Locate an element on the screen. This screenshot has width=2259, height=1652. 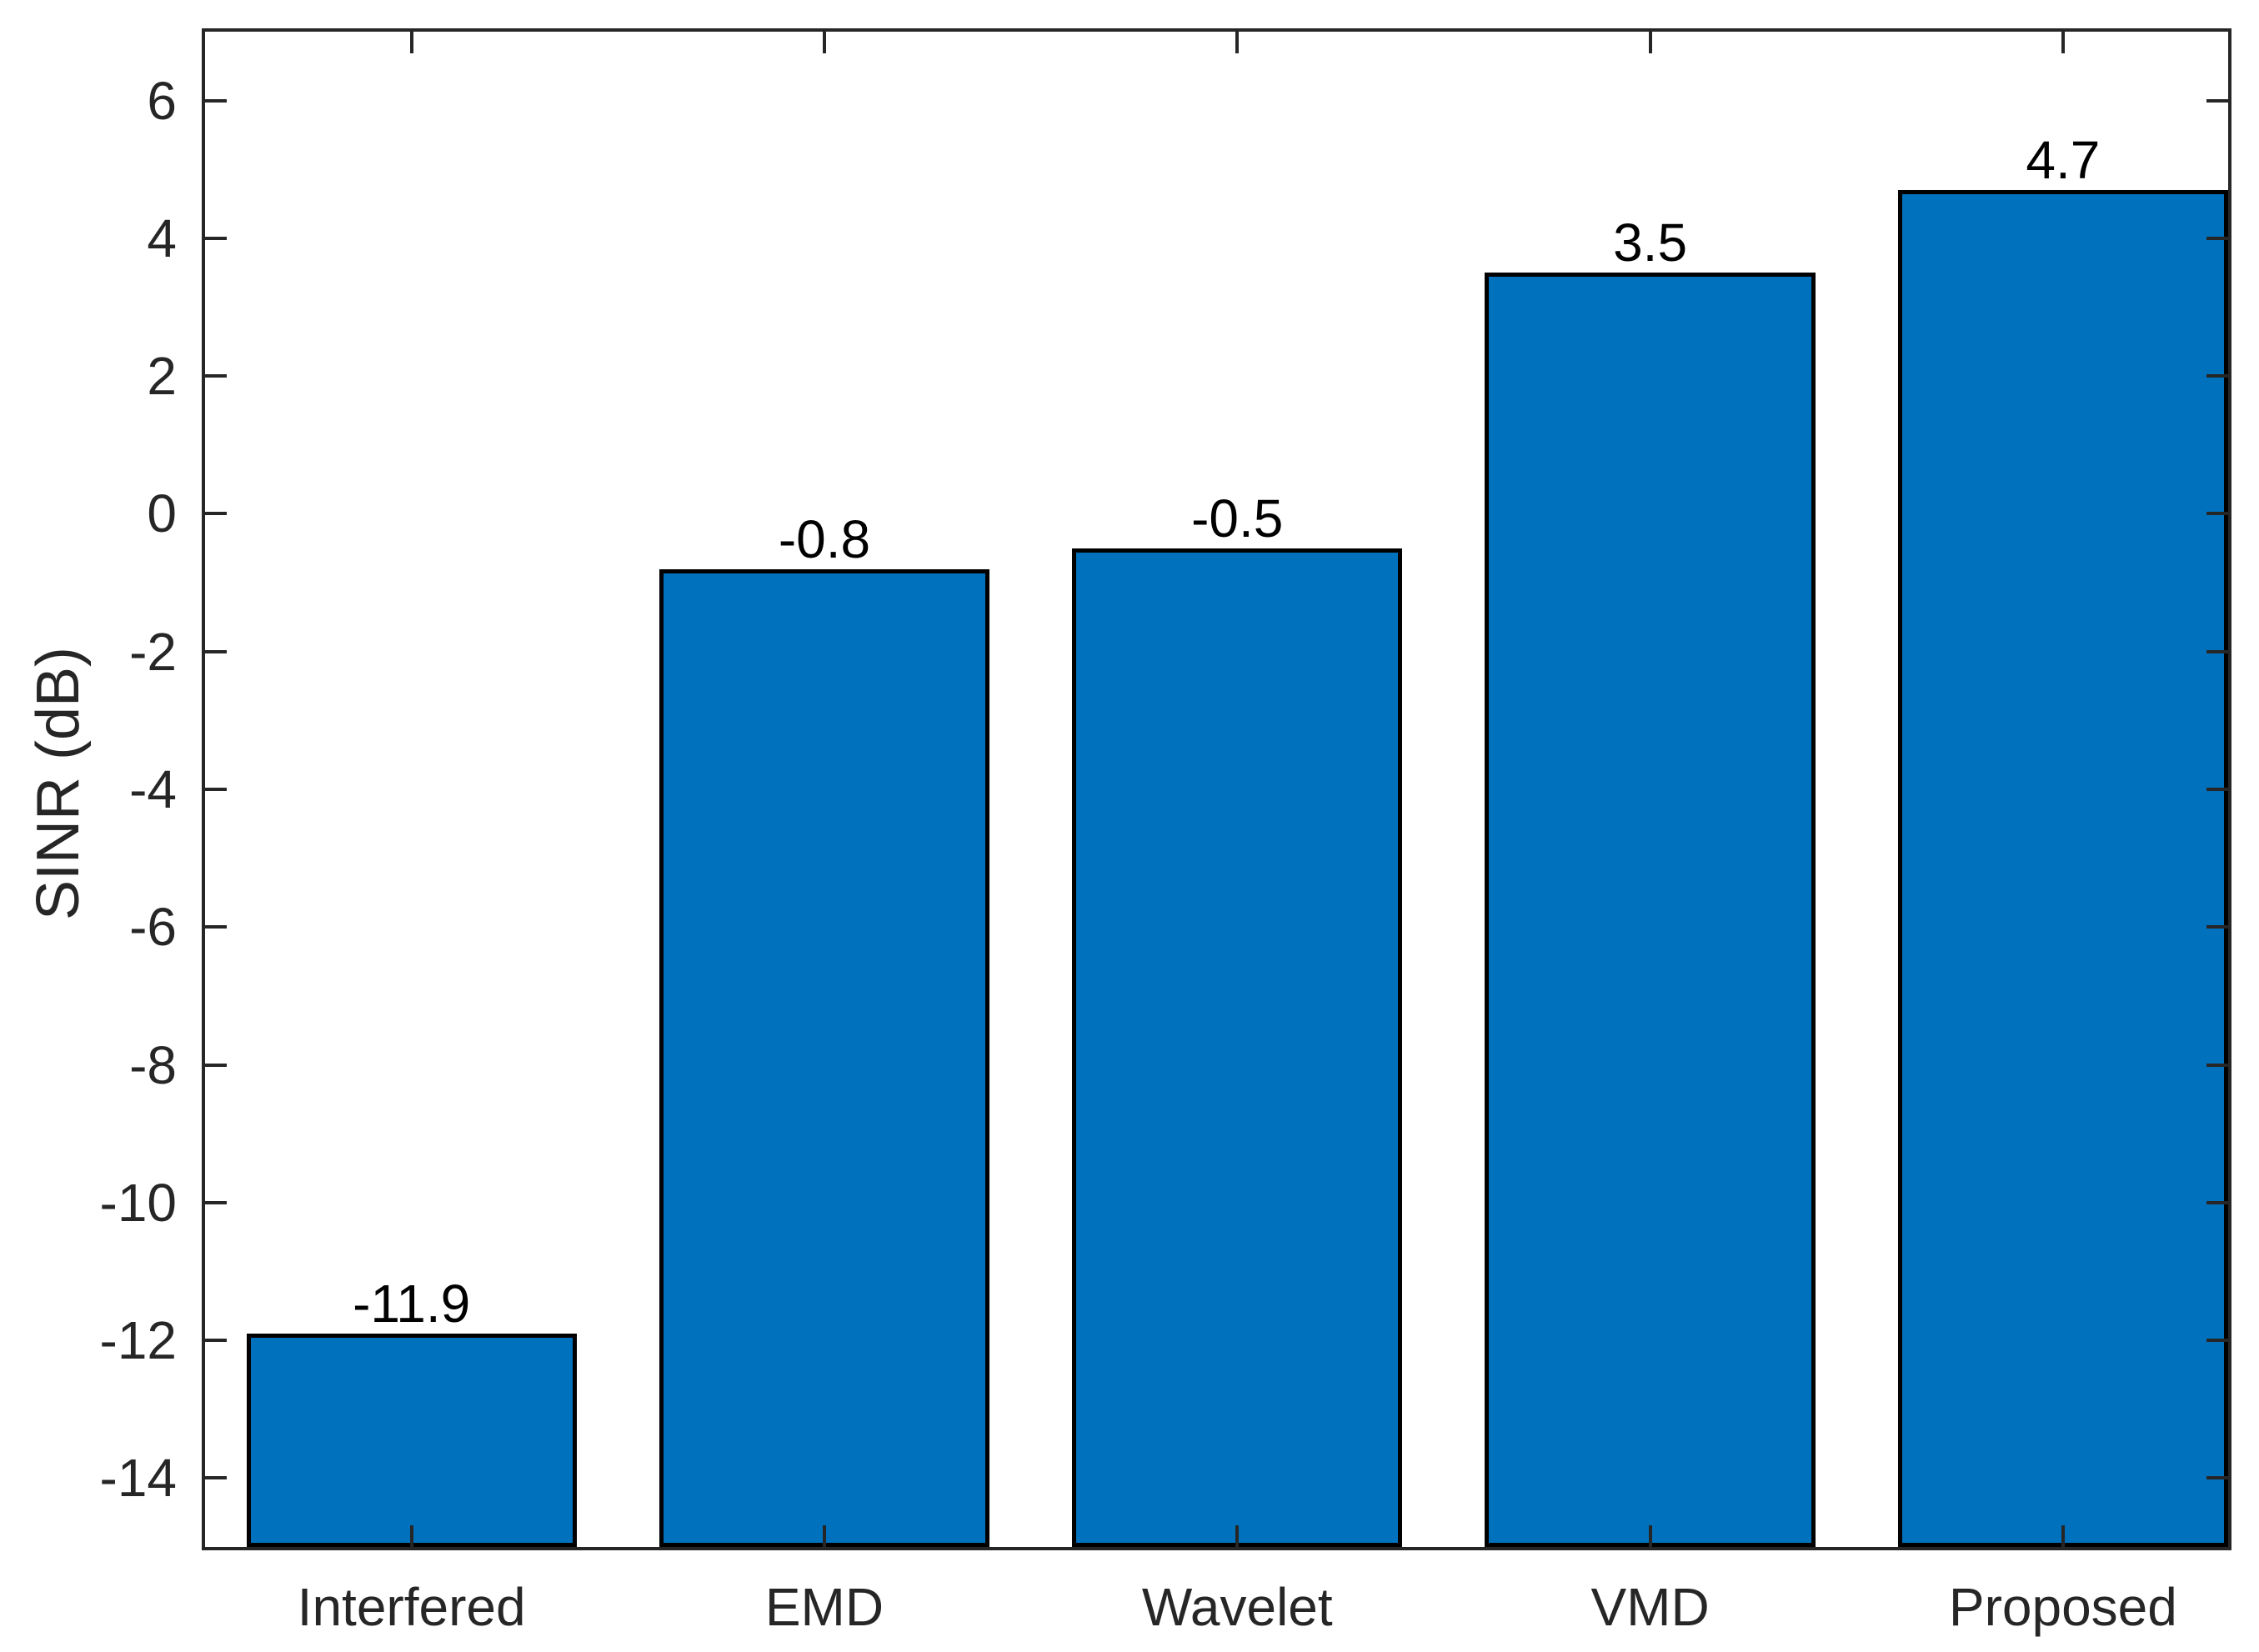
bar-vmd is located at coordinates (1650, 910).